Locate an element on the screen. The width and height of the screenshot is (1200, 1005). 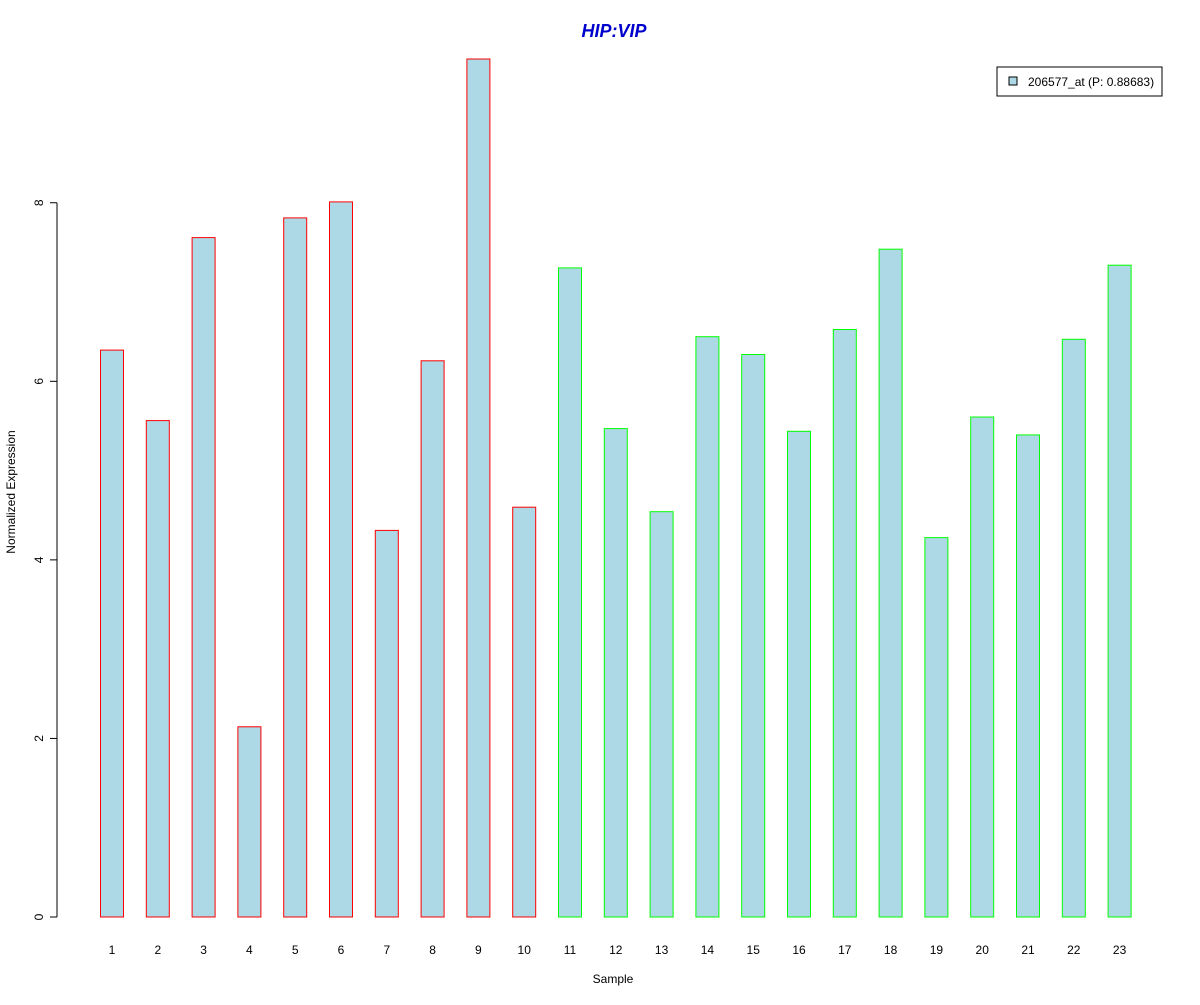
legend-swatch is located at coordinates (1013, 81).